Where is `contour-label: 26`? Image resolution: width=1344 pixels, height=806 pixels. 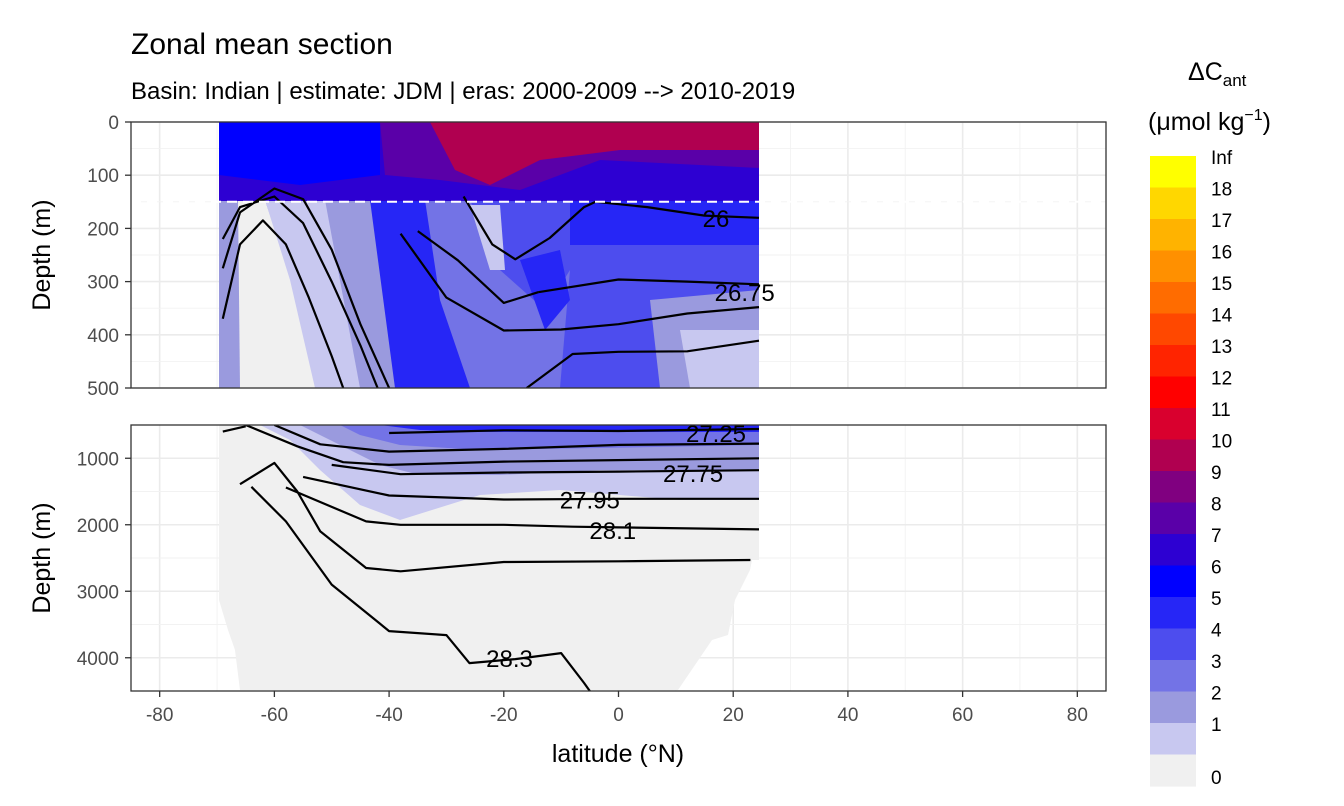
contour-label: 26 is located at coordinates (716, 219).